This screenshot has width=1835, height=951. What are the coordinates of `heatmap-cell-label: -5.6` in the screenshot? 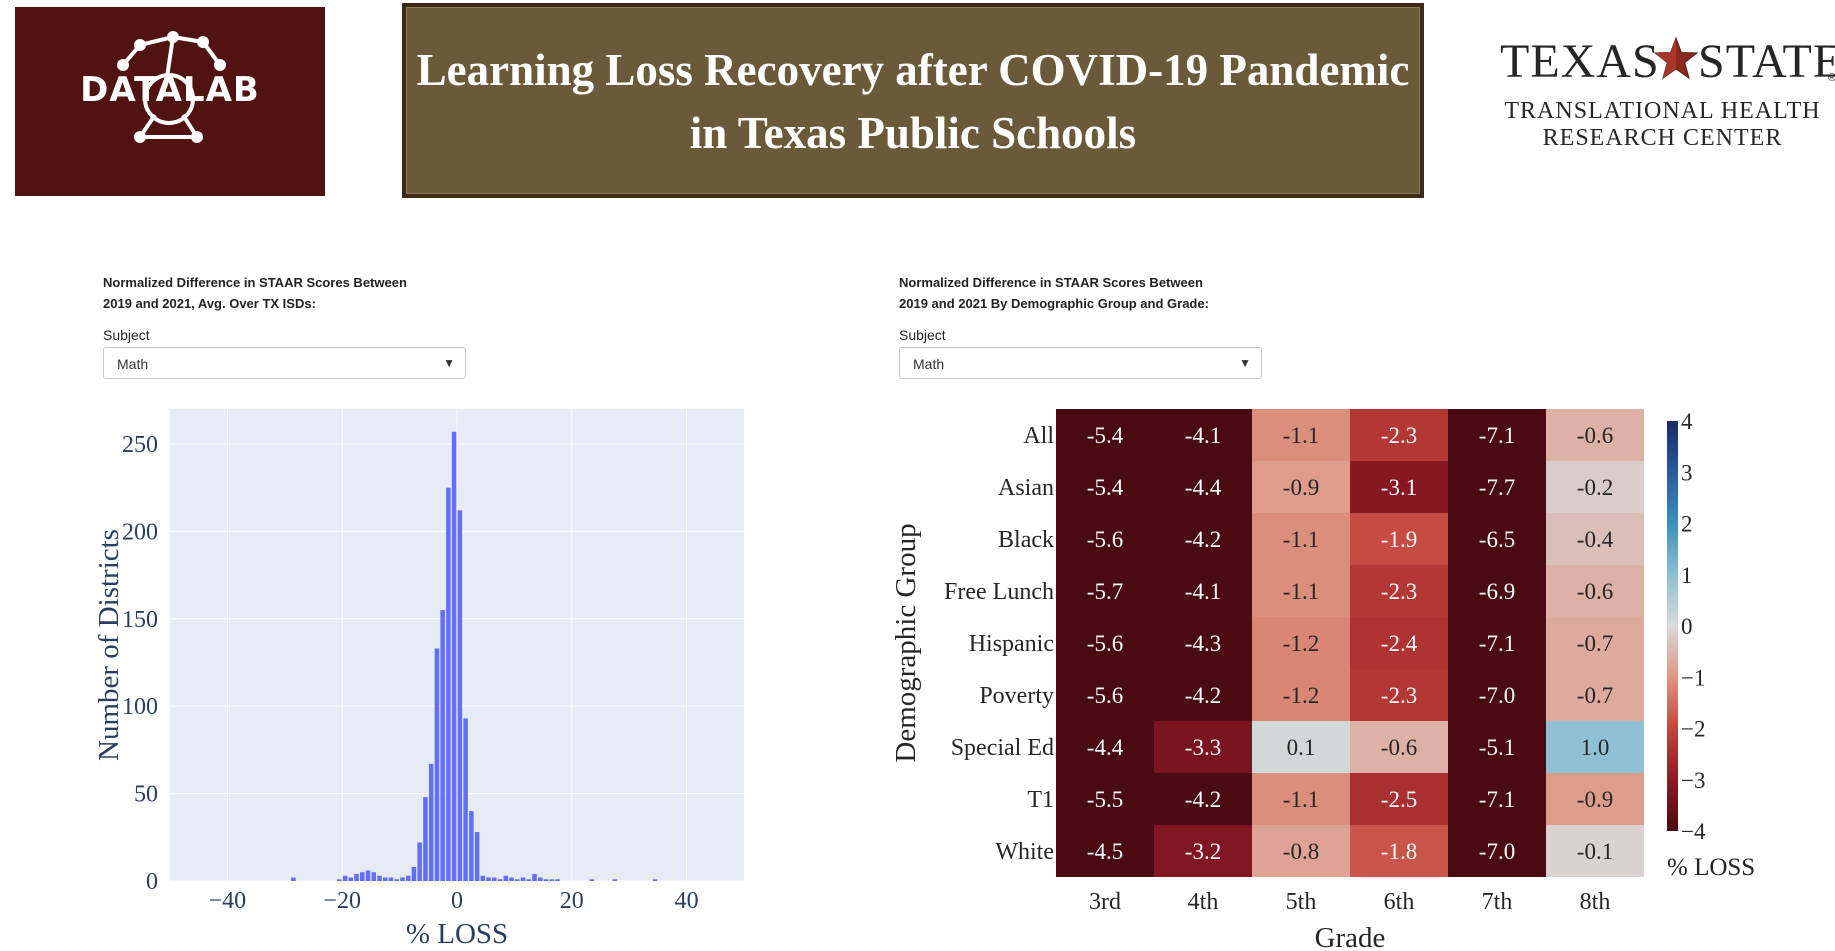 It's located at (1105, 539).